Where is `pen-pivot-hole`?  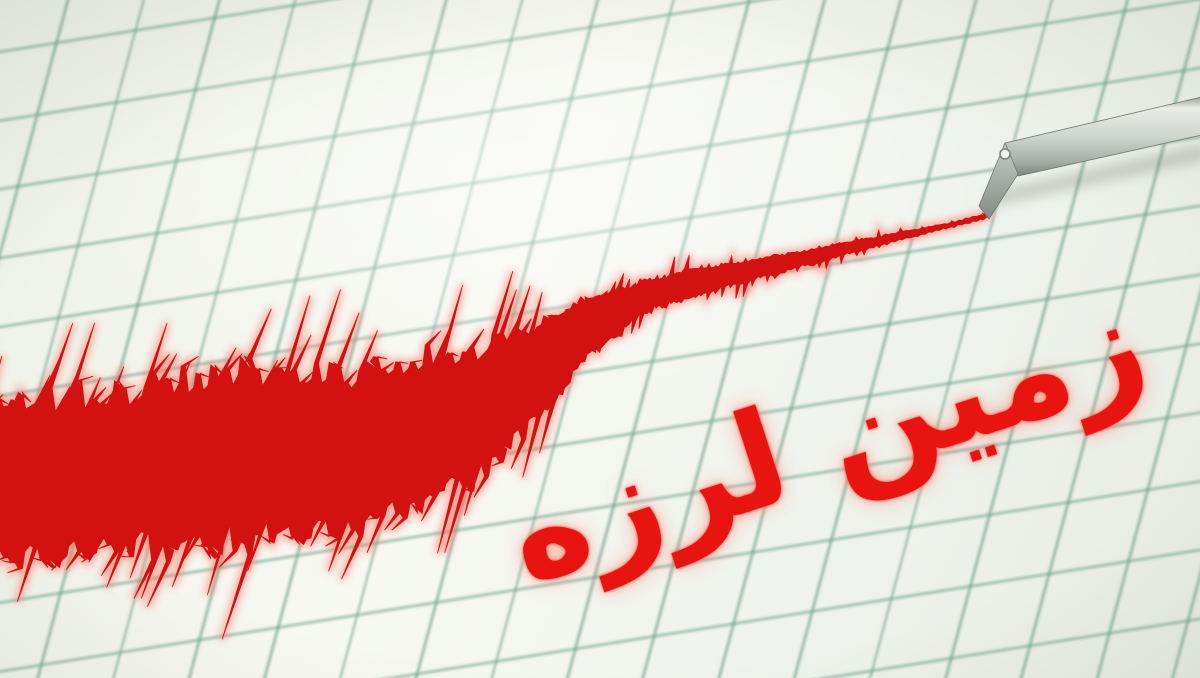
pen-pivot-hole is located at coordinates (1005, 154).